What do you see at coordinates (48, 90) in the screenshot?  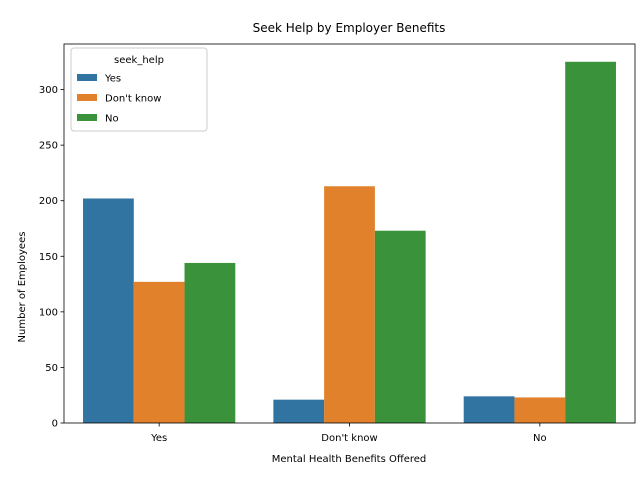 I see `y-tick-label: 300` at bounding box center [48, 90].